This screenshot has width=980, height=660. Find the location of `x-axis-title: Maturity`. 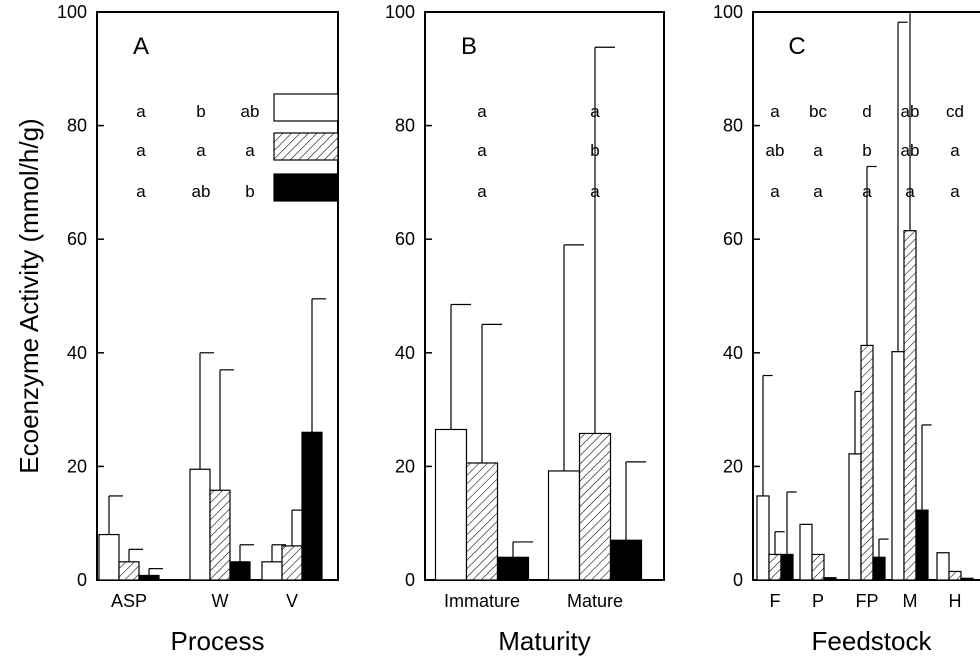

x-axis-title: Maturity is located at coordinates (544, 641).